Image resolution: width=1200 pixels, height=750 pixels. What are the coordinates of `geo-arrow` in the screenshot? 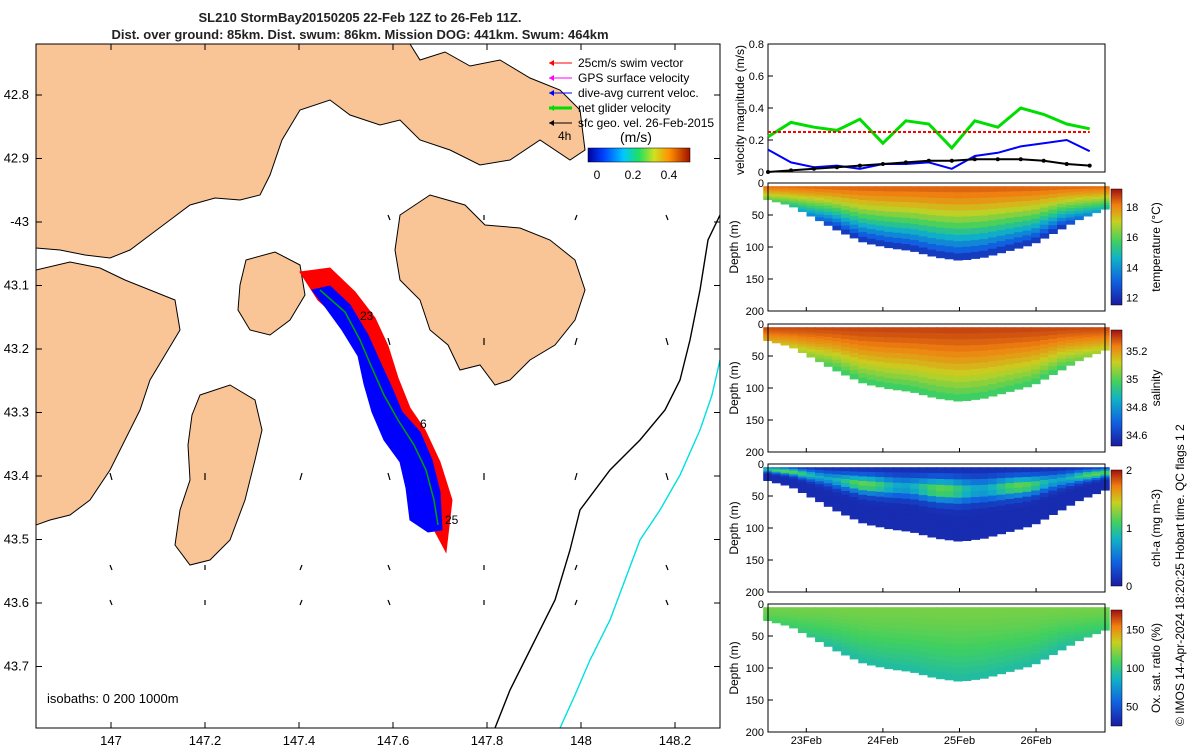 It's located at (667, 476).